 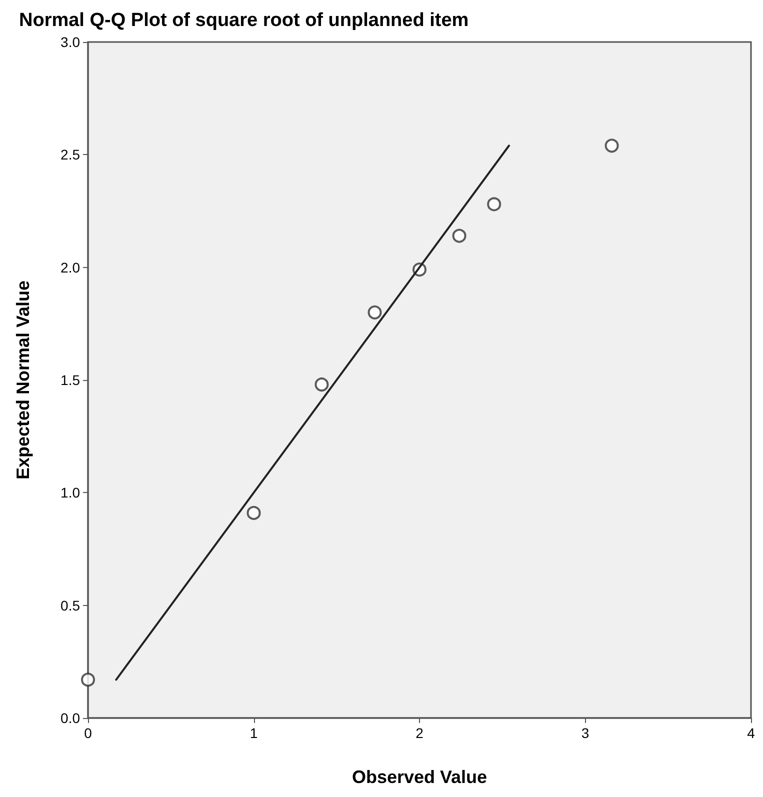 I want to click on x-tick-label: 4, so click(x=751, y=733).